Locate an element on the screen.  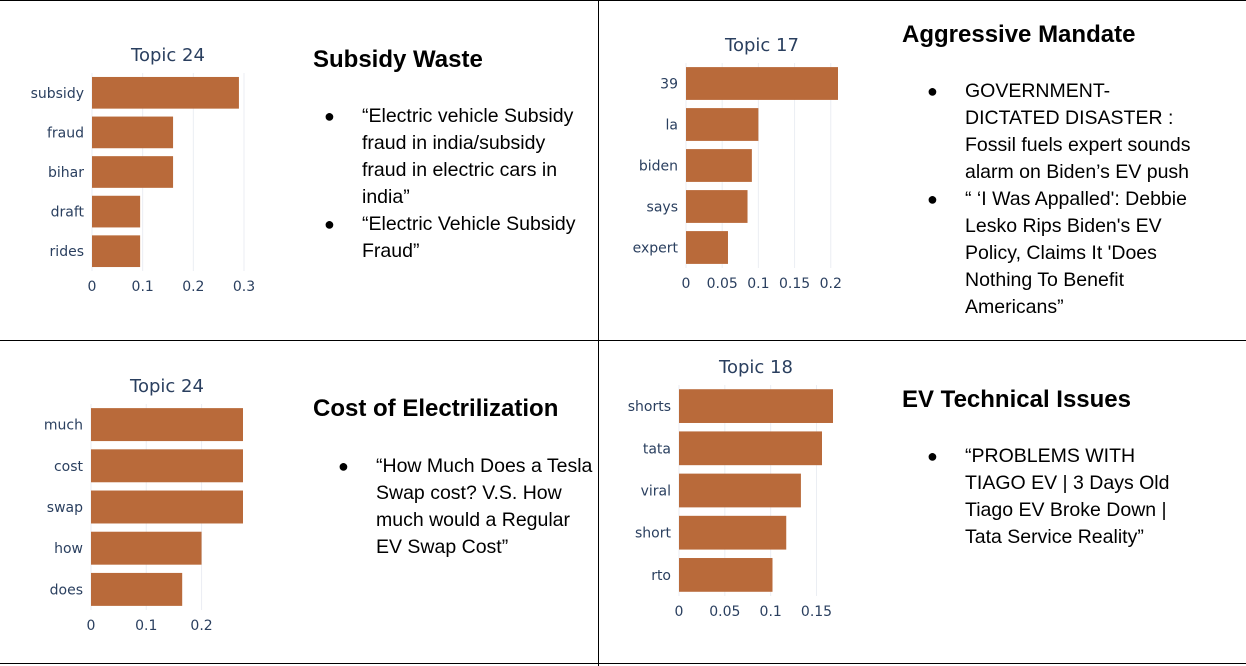
bar-how is located at coordinates (146, 548).